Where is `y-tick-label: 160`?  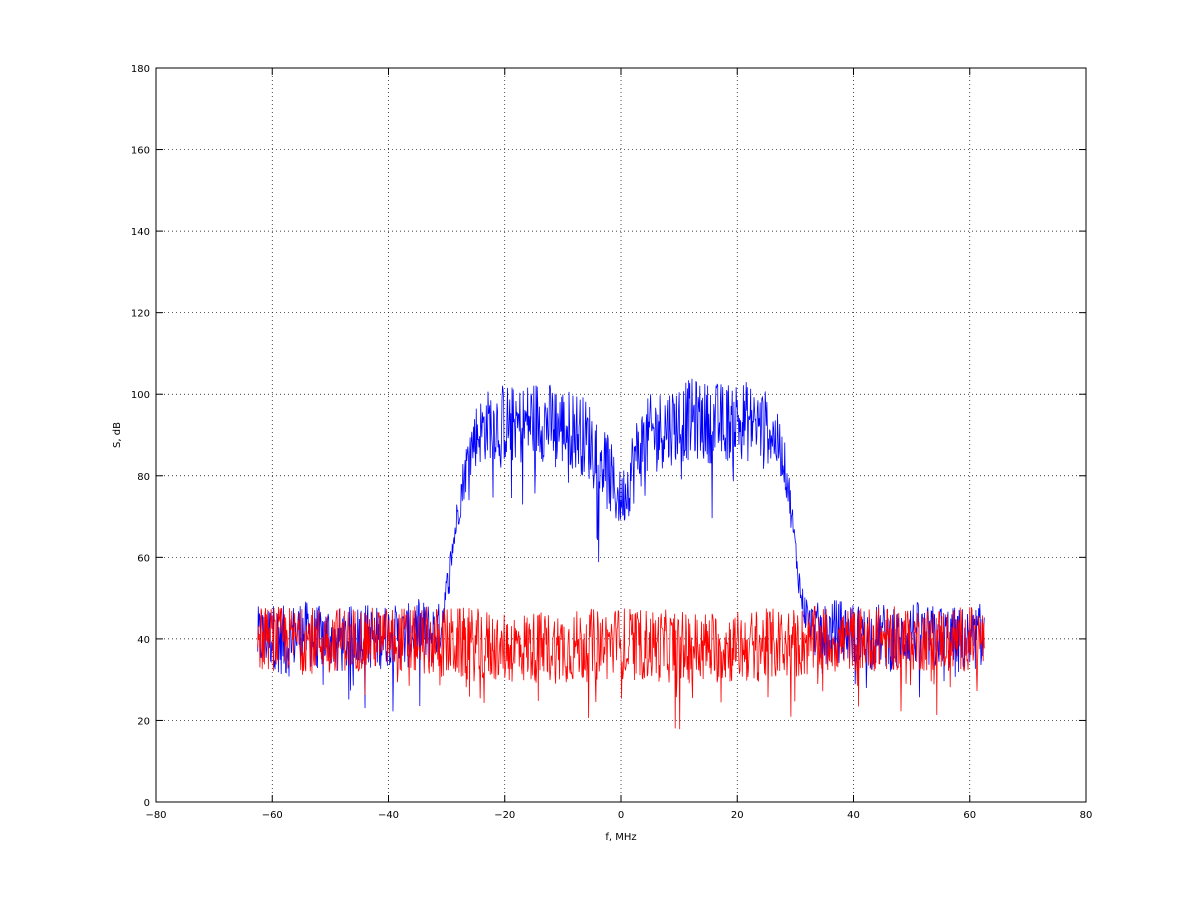 y-tick-label: 160 is located at coordinates (140, 151).